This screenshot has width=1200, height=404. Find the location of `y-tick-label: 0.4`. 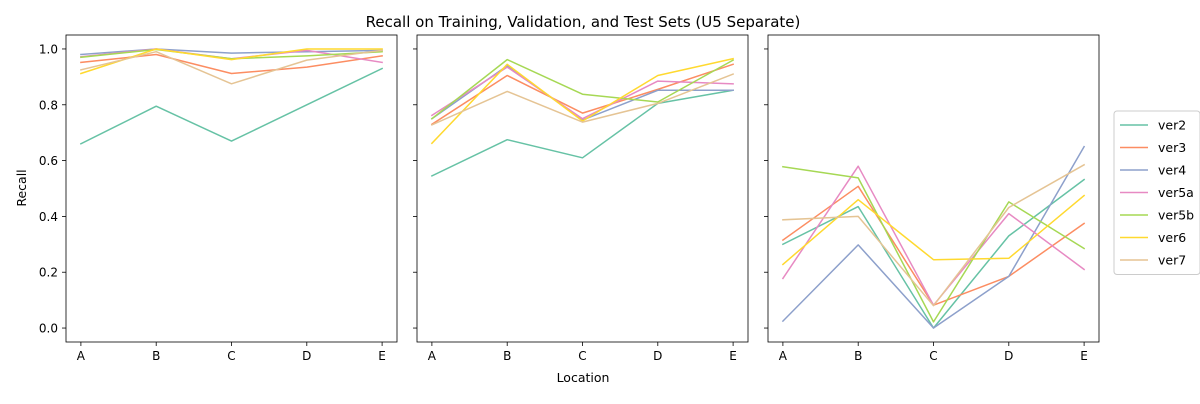

y-tick-label: 0.4 is located at coordinates (48, 217).